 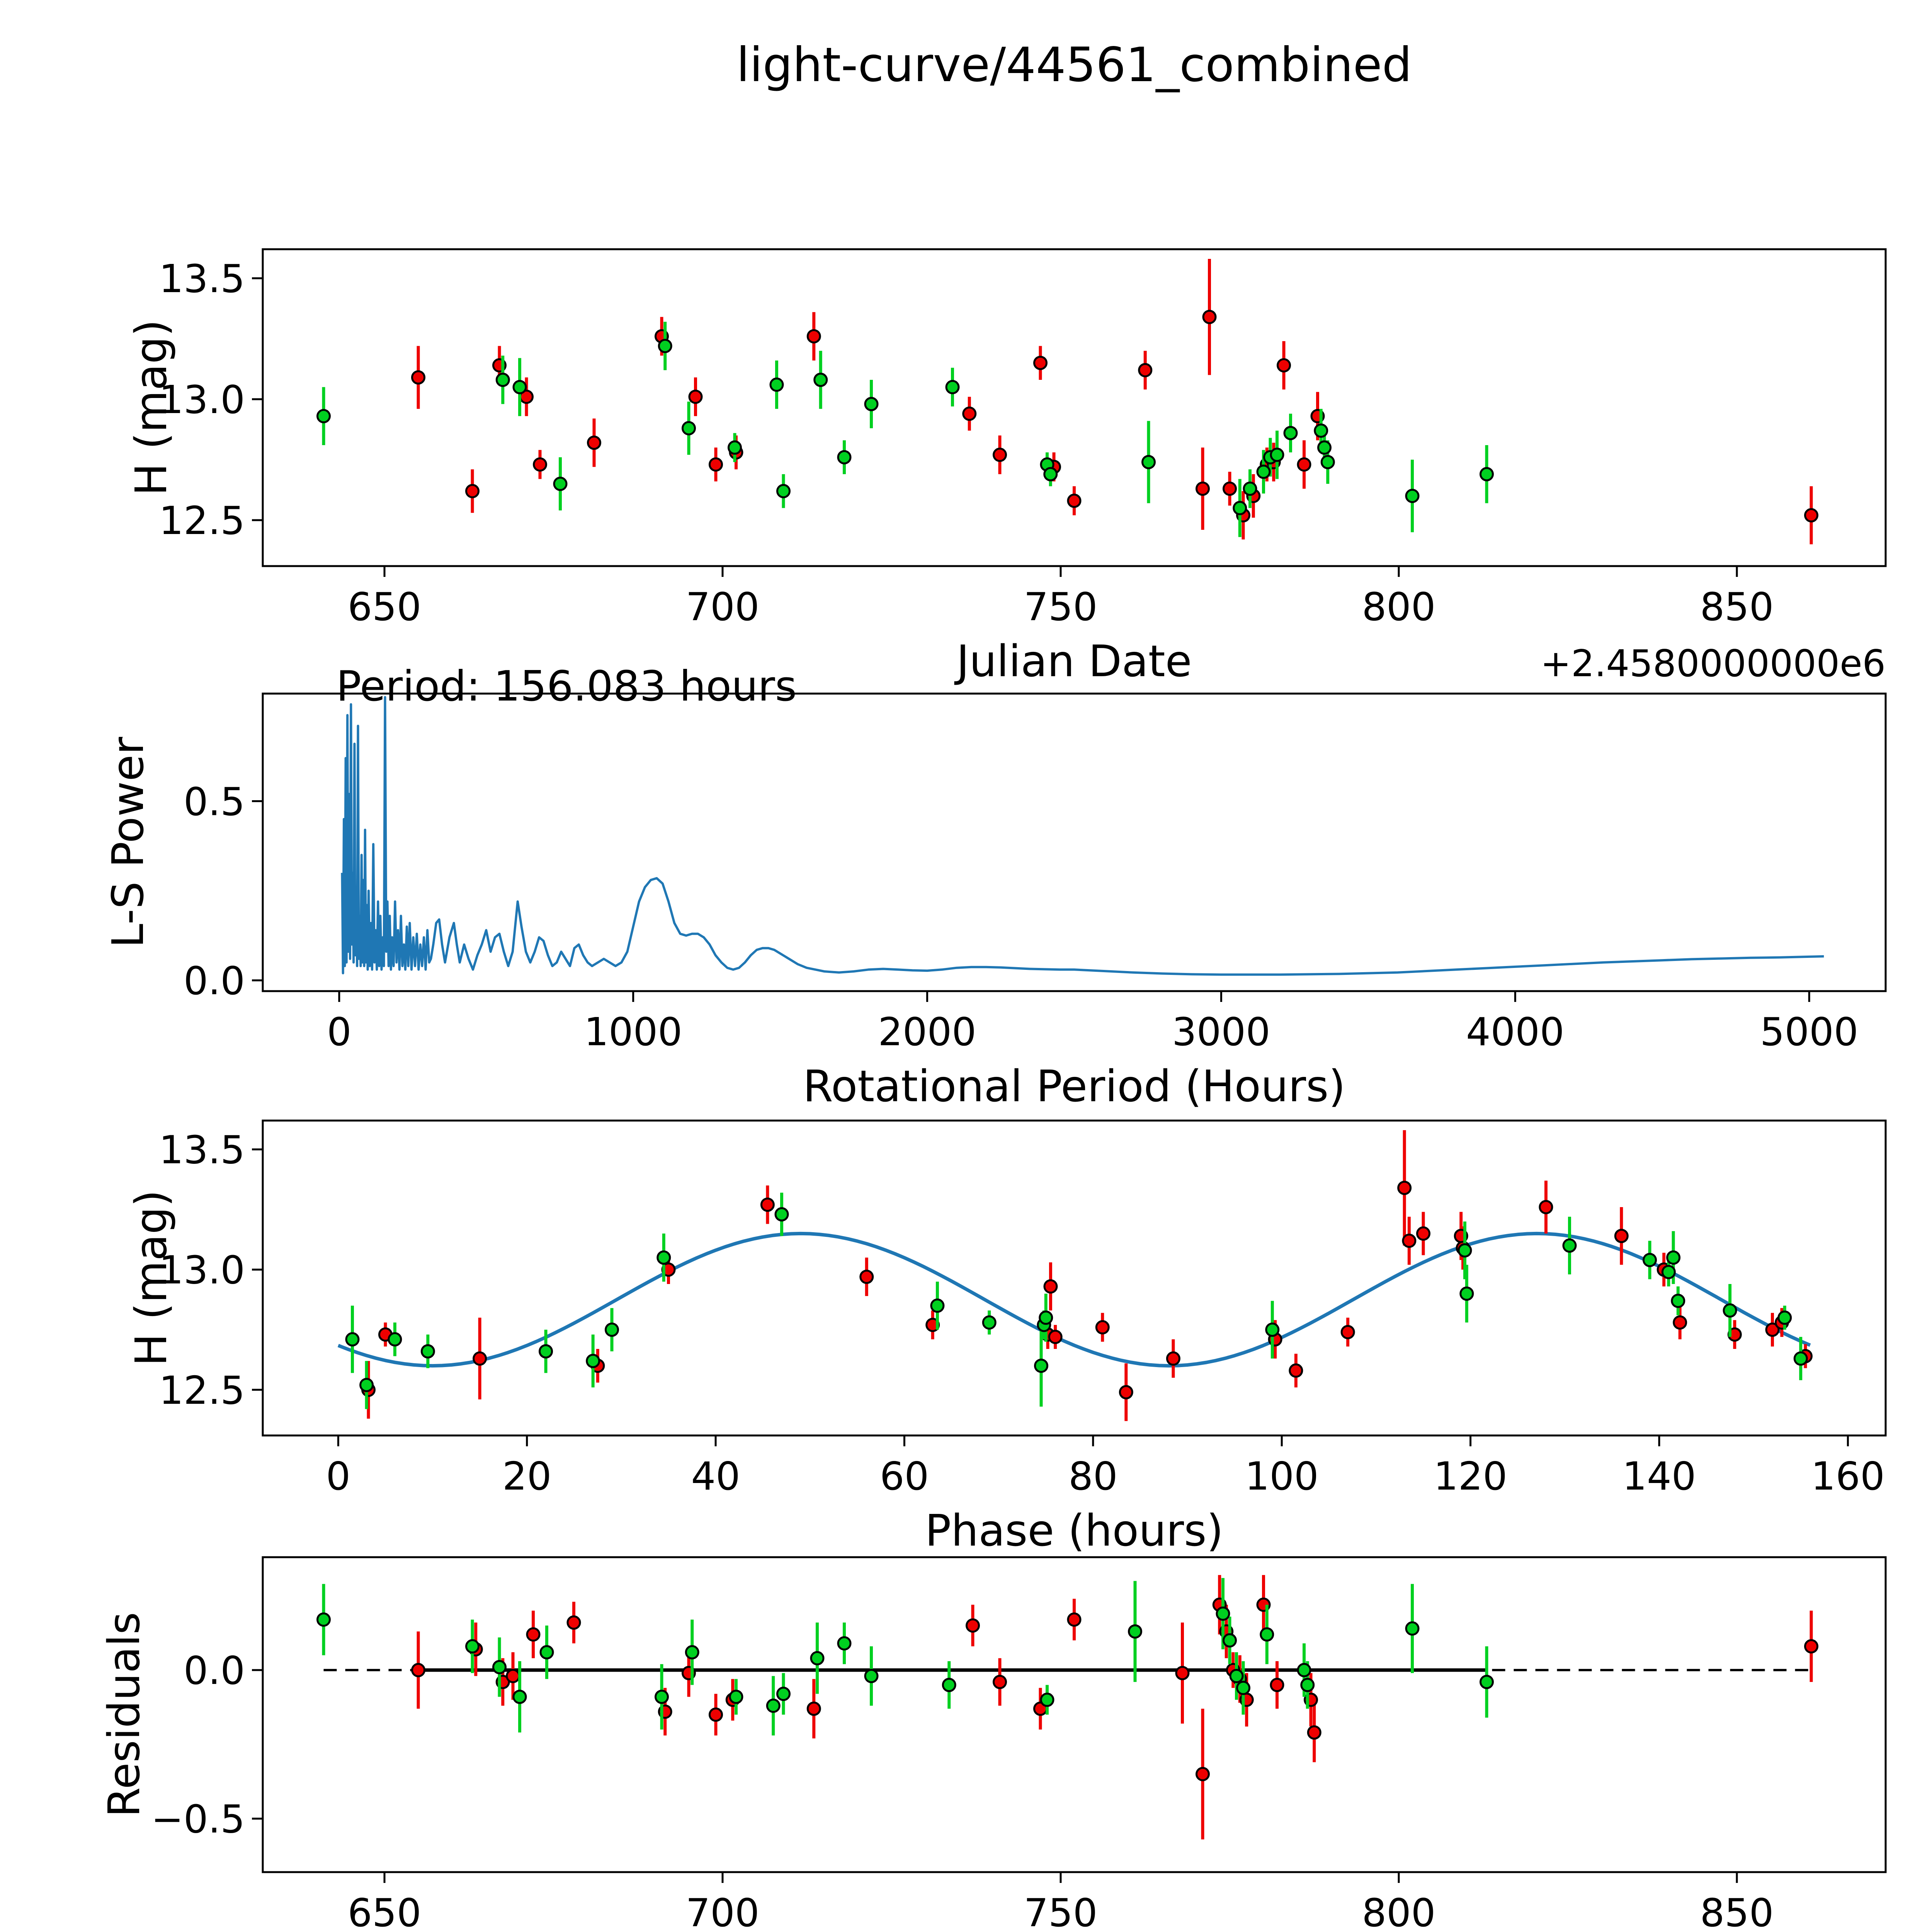 What do you see at coordinates (207, 1745) in the screenshot?
I see `y-axis-ticks: 0.0 −0.5` at bounding box center [207, 1745].